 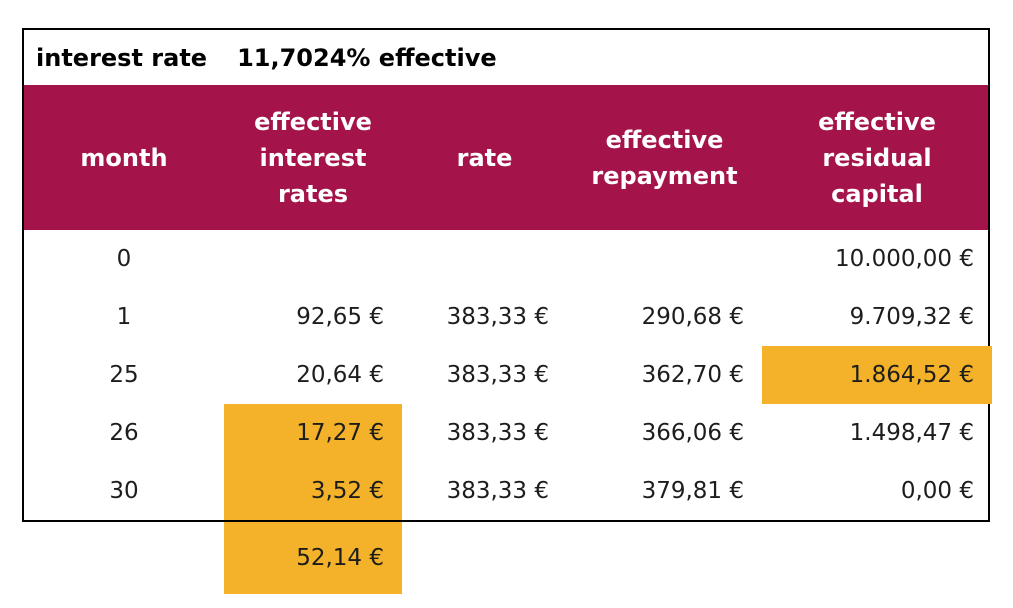 I want to click on cell-residual-capital: 9.709,32 €, so click(x=911, y=317).